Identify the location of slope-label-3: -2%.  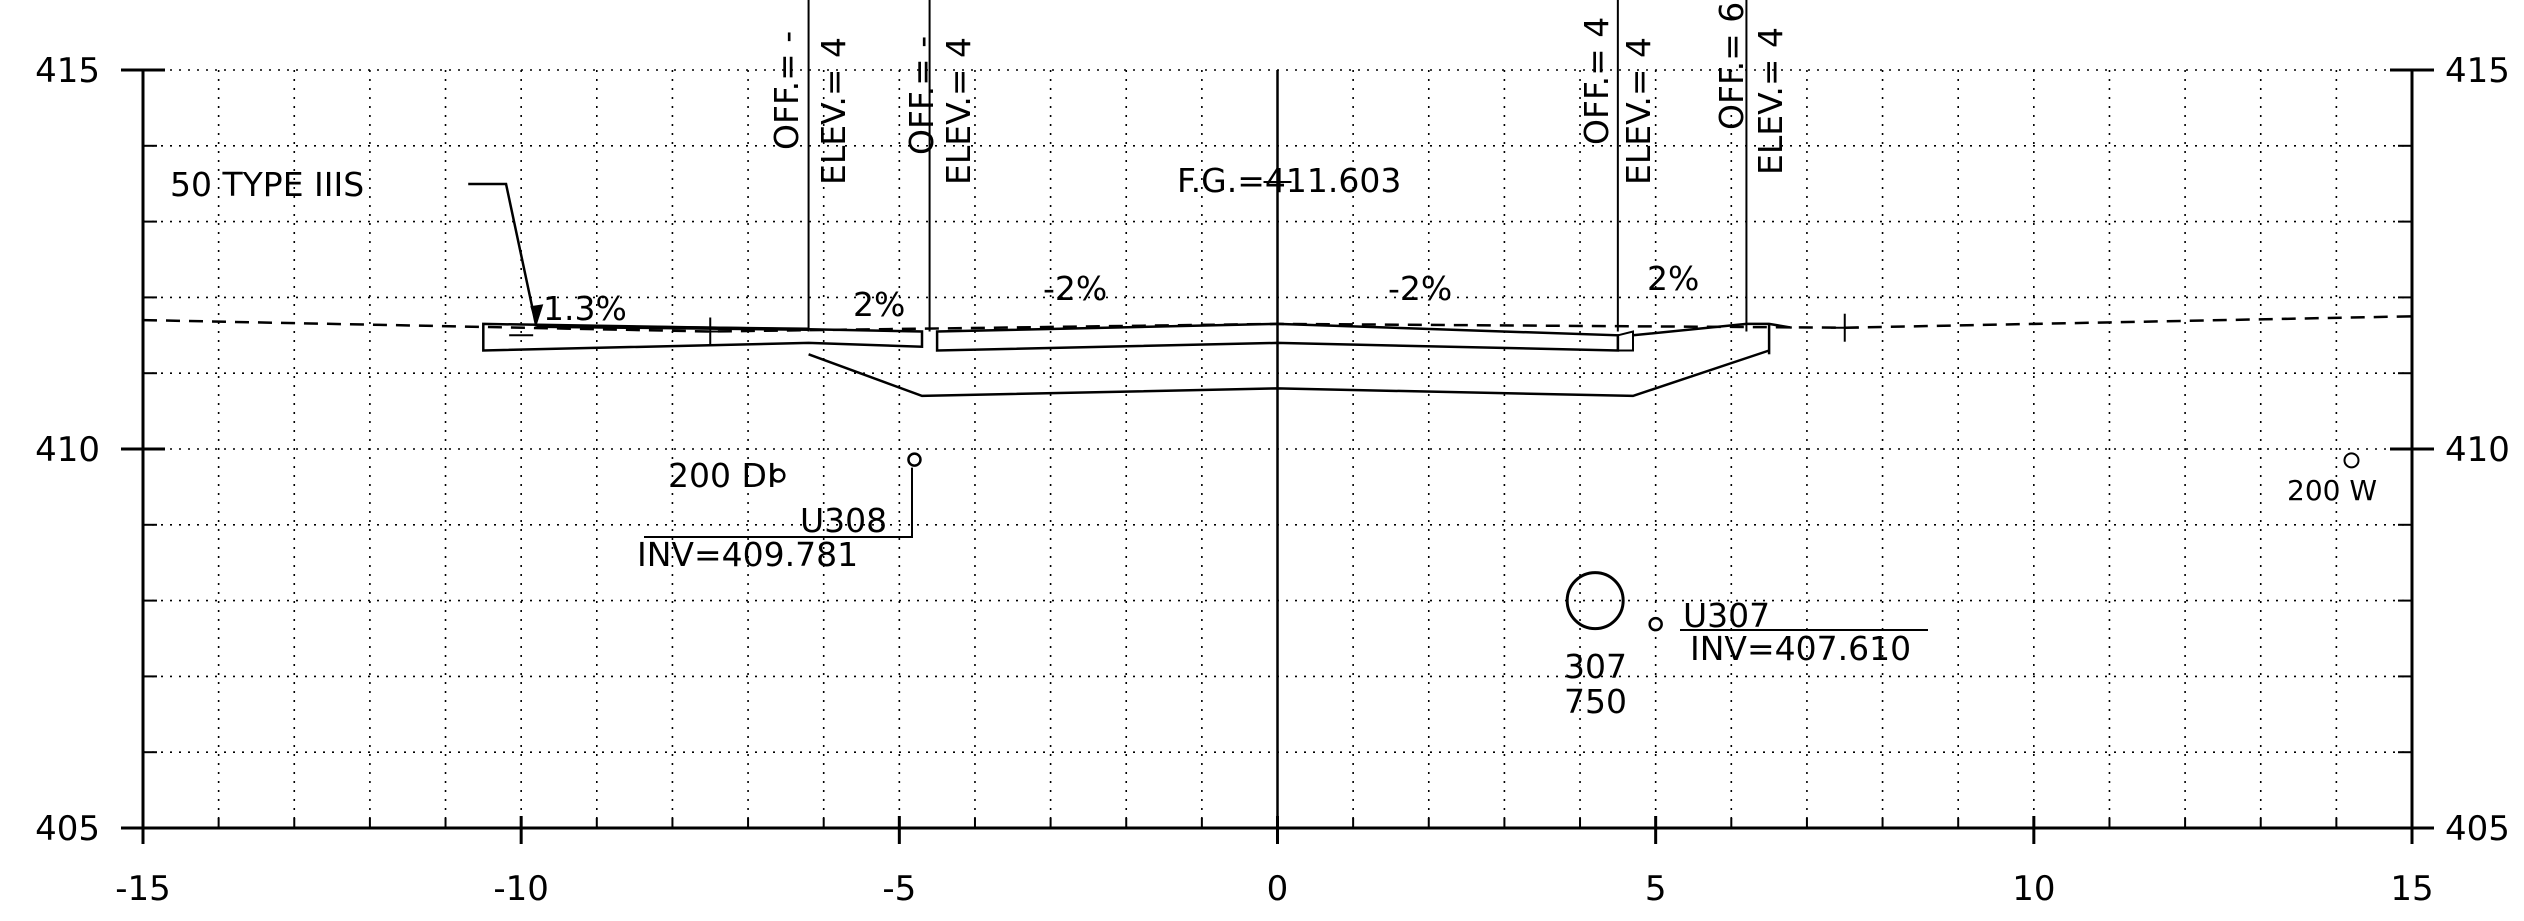
(1075, 288).